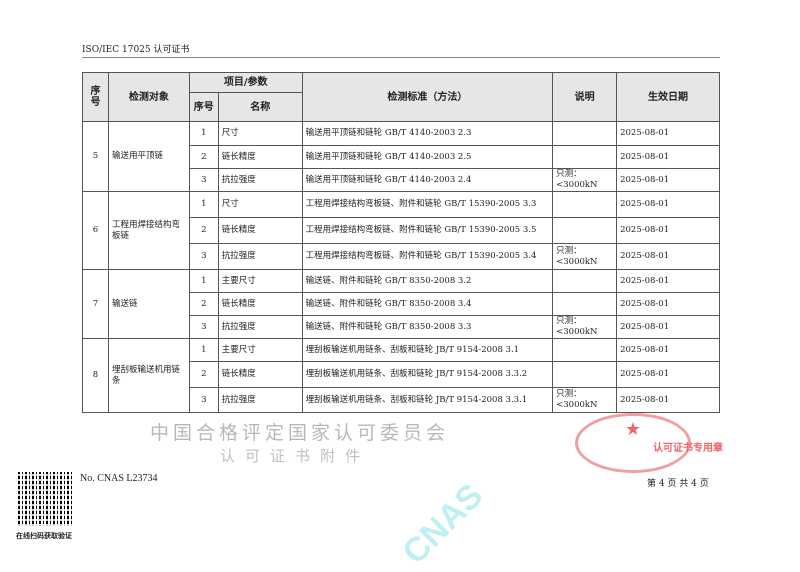 The image size is (800, 572). Describe the element at coordinates (148, 304) in the screenshot. I see `group-object: 输送链` at that location.